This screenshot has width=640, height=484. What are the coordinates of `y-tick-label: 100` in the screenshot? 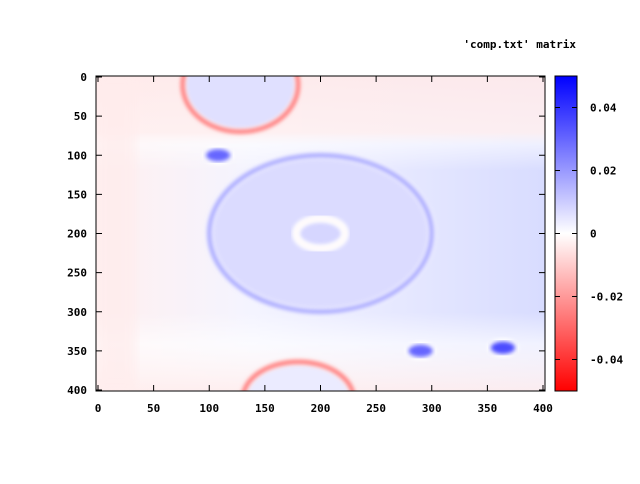 It's located at (77, 155).